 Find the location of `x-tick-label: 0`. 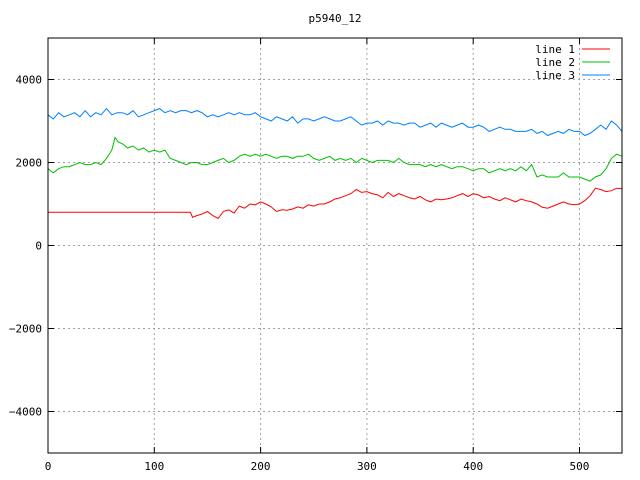

x-tick-label: 0 is located at coordinates (48, 466).